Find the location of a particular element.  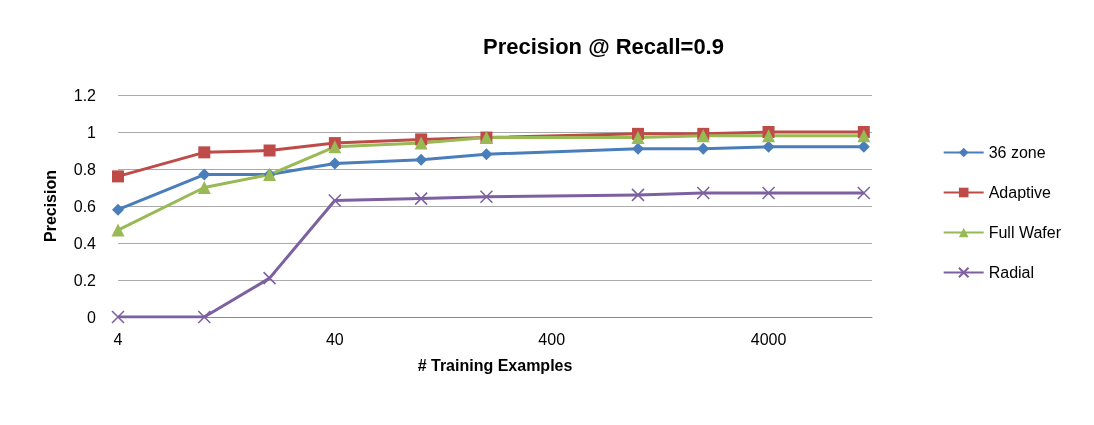

y-tick-label: 1.2 is located at coordinates (85, 95).